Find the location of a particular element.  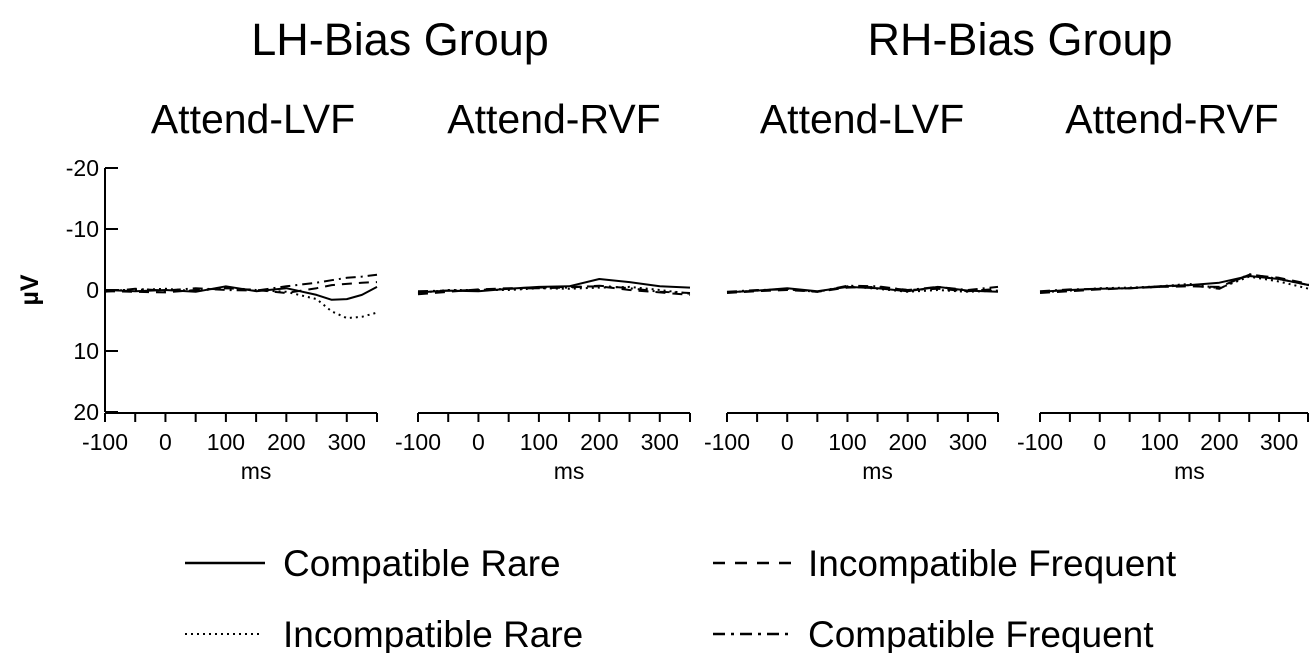

group-title-lh-bias: LH-Bias Group is located at coordinates (400, 39).